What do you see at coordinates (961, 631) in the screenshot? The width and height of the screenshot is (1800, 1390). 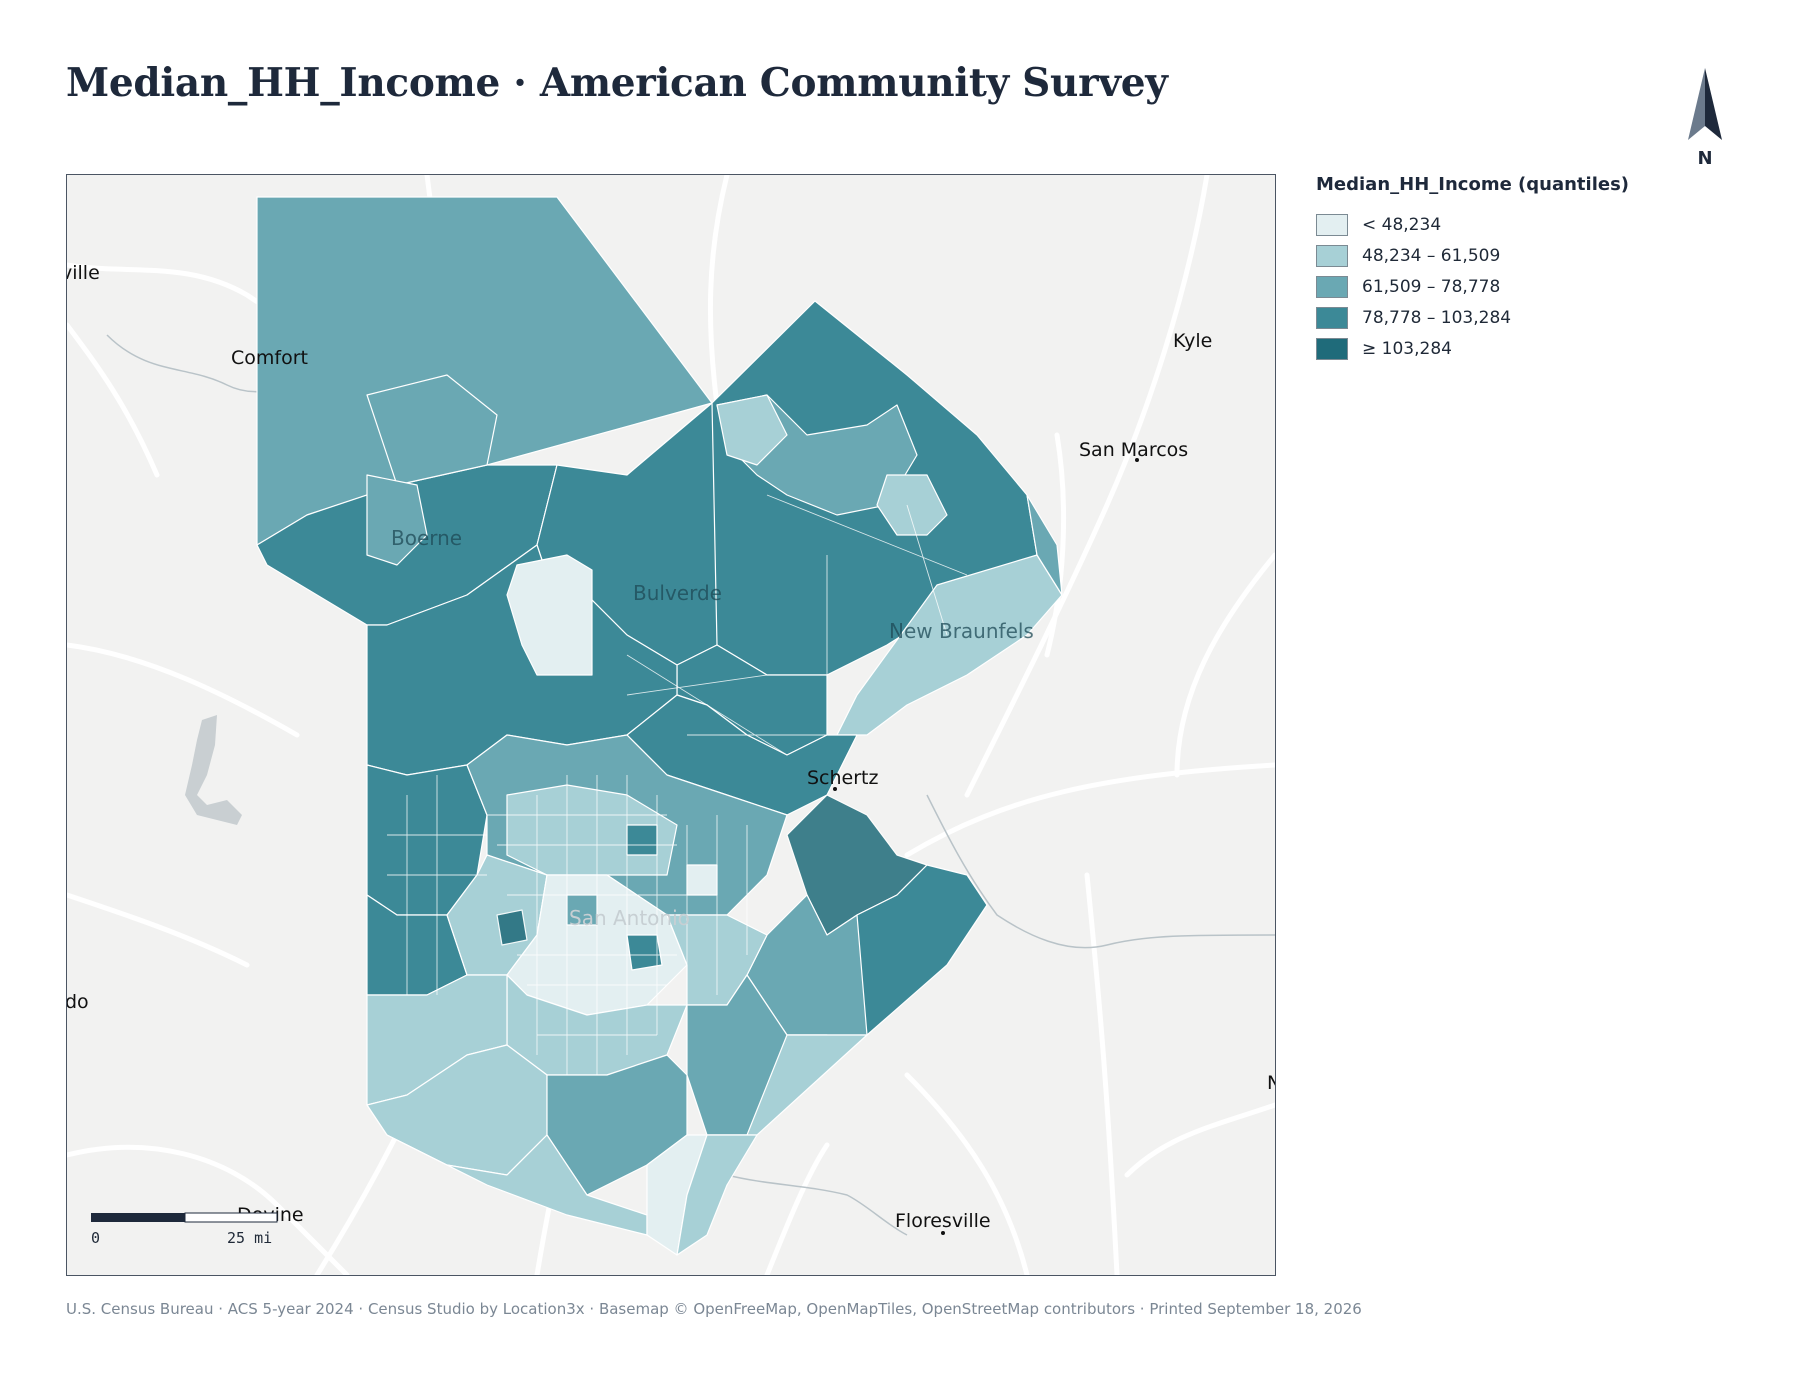 I see `label-new-braunfels: New Braunfels` at bounding box center [961, 631].